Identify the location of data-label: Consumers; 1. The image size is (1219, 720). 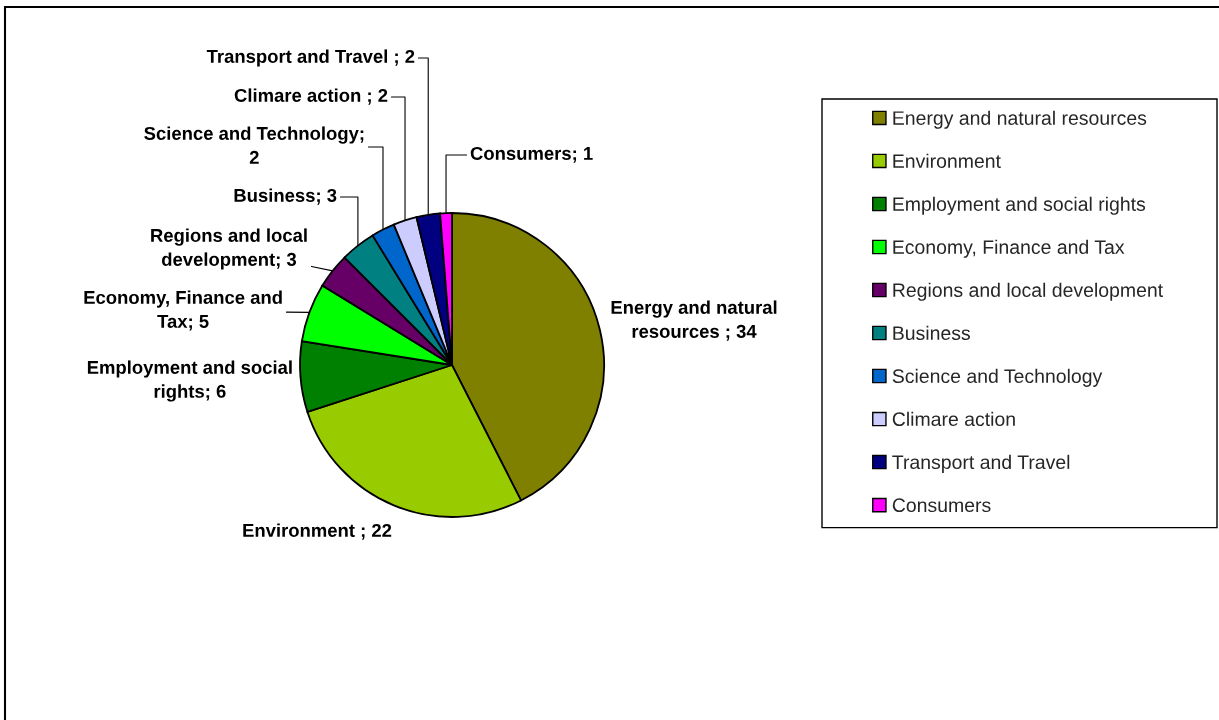
(531, 154).